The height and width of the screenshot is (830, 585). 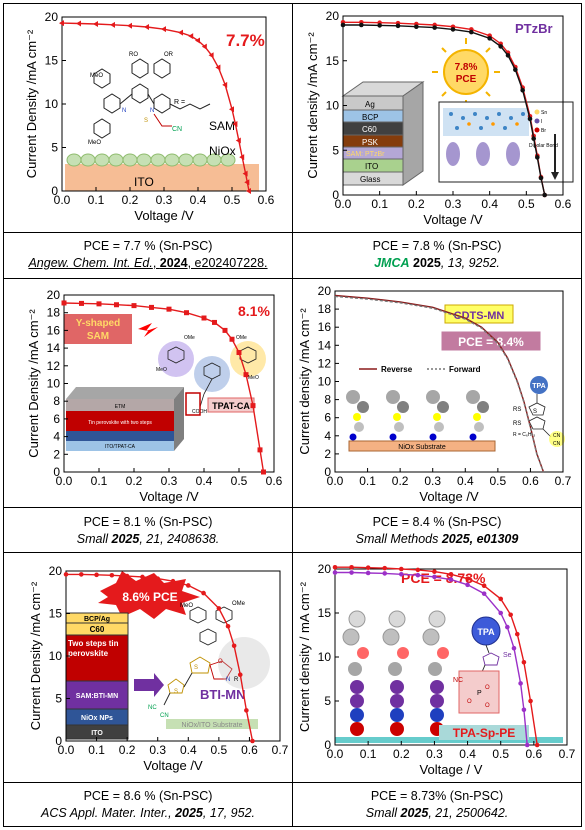 What do you see at coordinates (325, 327) in the screenshot?
I see `y-tick-label: 16` at bounding box center [325, 327].